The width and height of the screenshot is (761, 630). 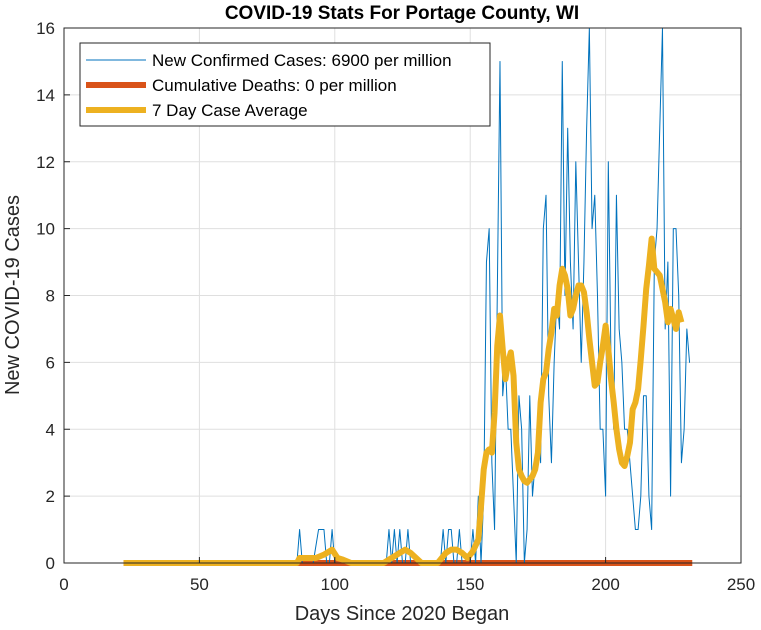 What do you see at coordinates (63, 584) in the screenshot?
I see `x-tick-label: 0` at bounding box center [63, 584].